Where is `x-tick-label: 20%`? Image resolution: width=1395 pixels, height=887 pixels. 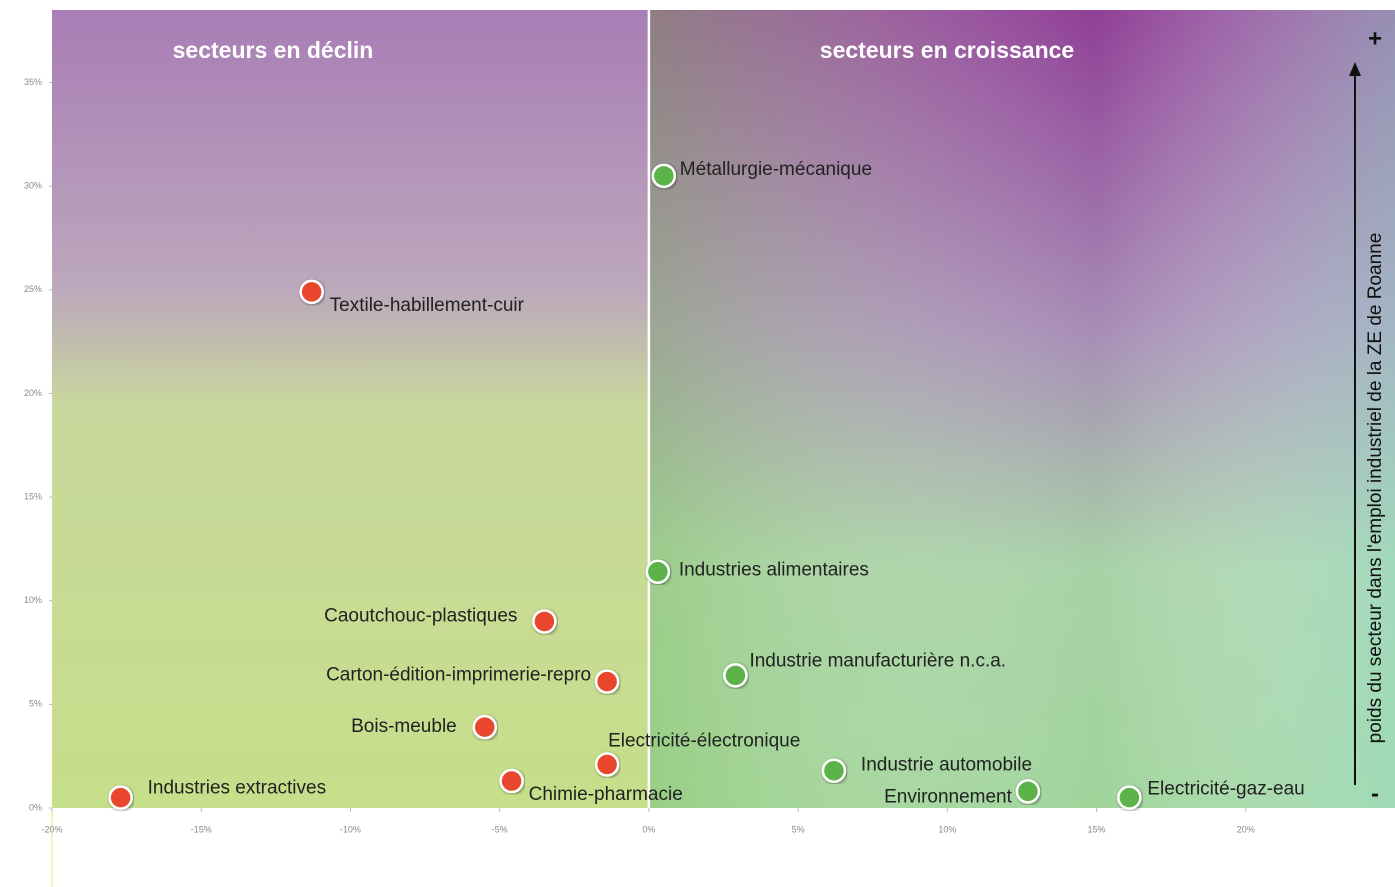
x-tick-label: 20% is located at coordinates (1246, 829).